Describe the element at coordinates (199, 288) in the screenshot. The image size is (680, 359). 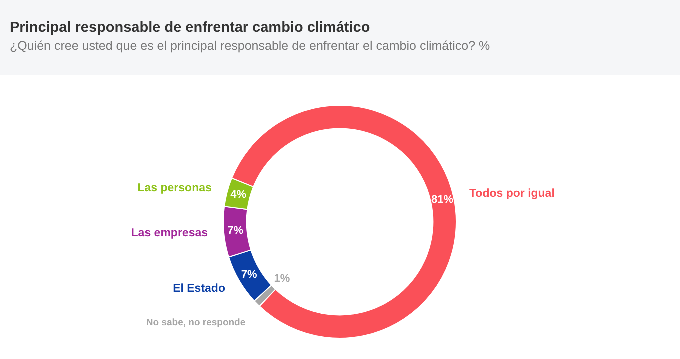
I see `slice-label: El Estado` at that location.